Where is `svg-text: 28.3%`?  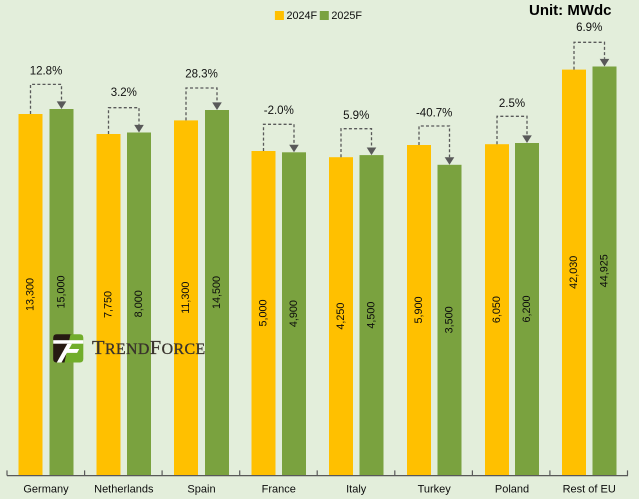 svg-text: 28.3% is located at coordinates (201, 75).